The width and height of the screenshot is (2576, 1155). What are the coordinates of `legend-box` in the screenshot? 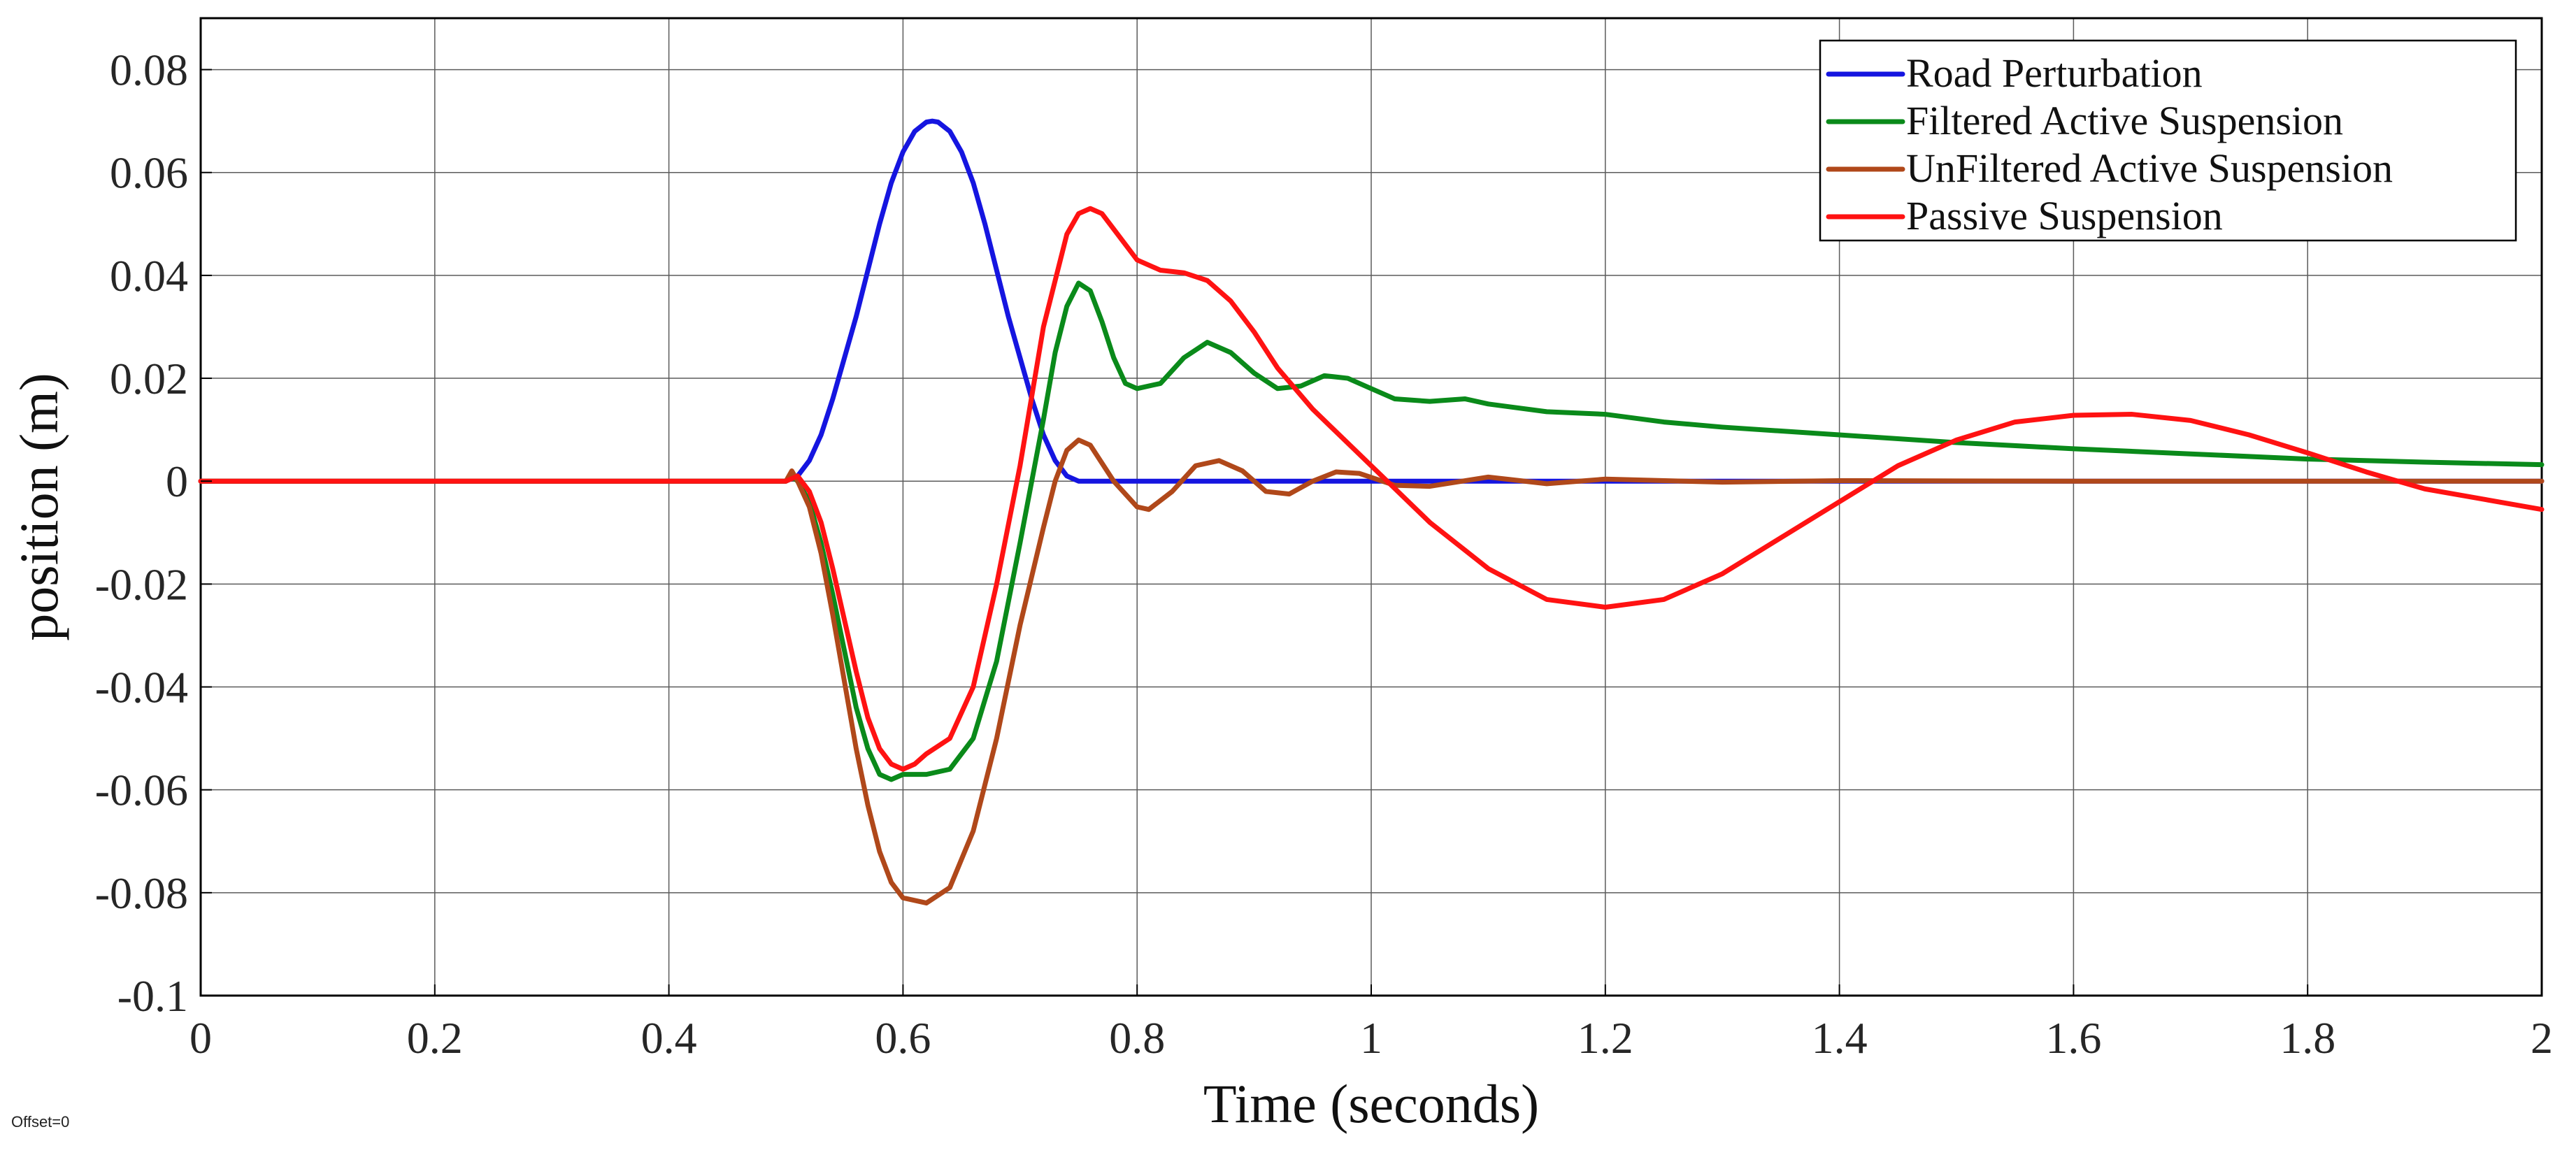 It's located at (2168, 140).